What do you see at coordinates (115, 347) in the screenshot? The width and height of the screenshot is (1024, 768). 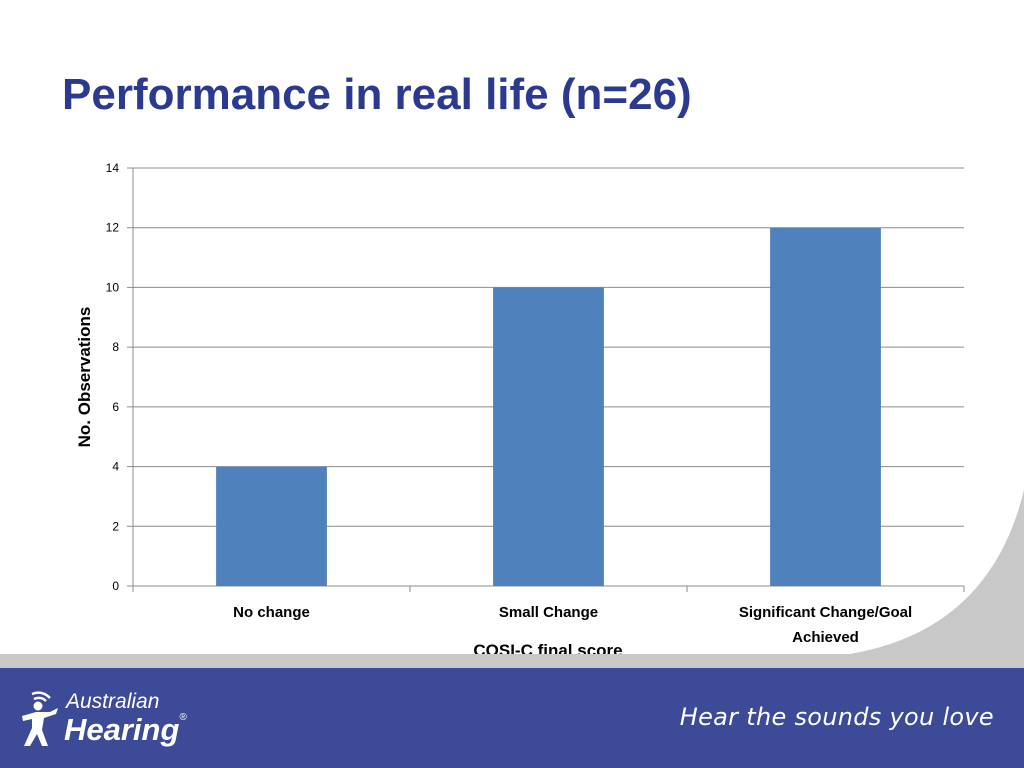 I see `y-tick-label: 8` at bounding box center [115, 347].